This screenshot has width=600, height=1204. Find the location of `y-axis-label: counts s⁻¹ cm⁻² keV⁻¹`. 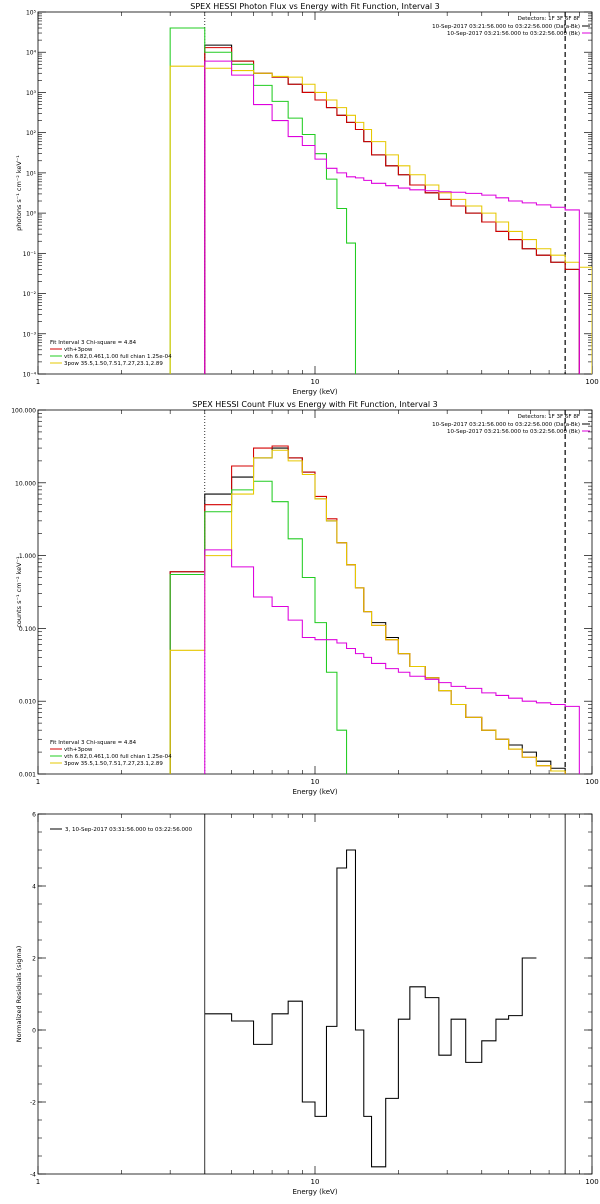

y-axis-label: counts s⁻¹ cm⁻² keV⁻¹ is located at coordinates (19, 592).